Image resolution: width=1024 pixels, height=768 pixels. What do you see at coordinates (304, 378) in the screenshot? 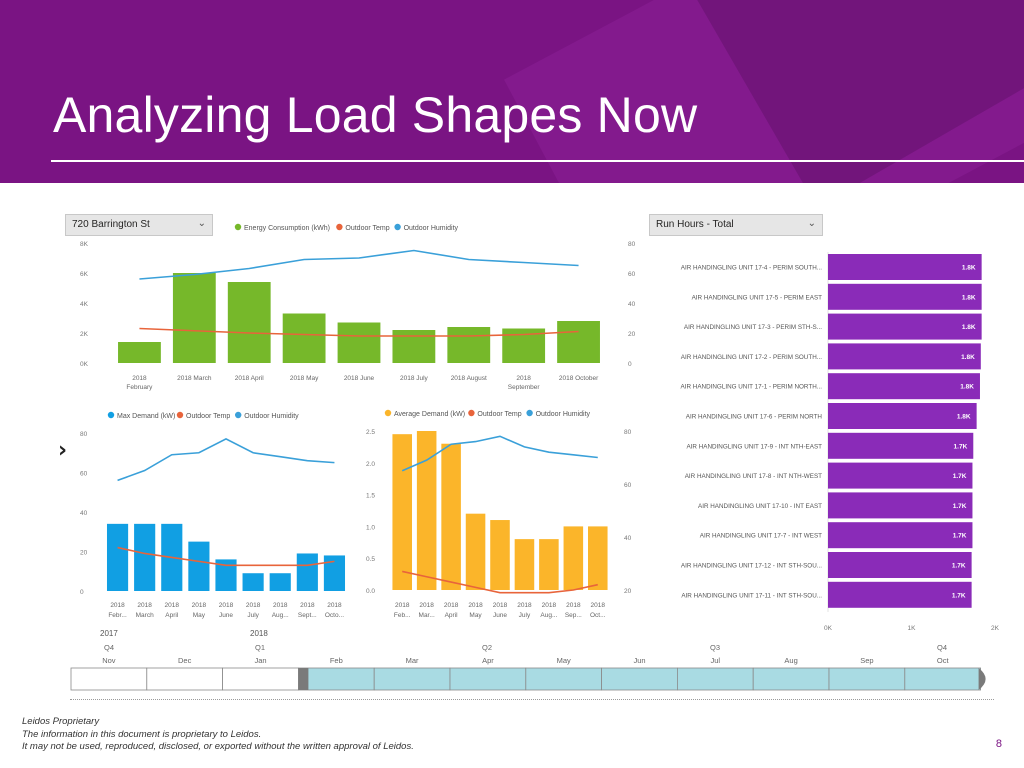
I see `x-tick-label: 2018 May` at bounding box center [304, 378].